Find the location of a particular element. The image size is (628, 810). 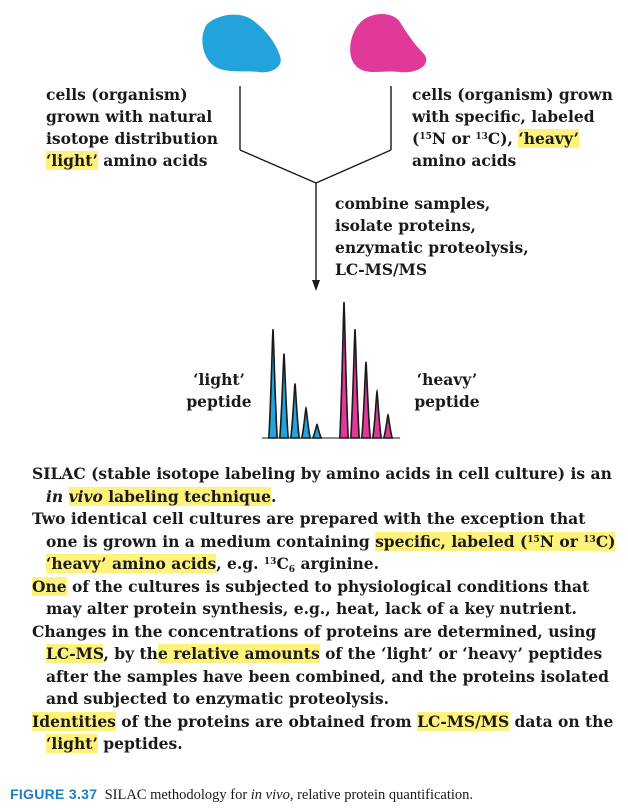

italic-highlight: vivo is located at coordinates (86, 496).